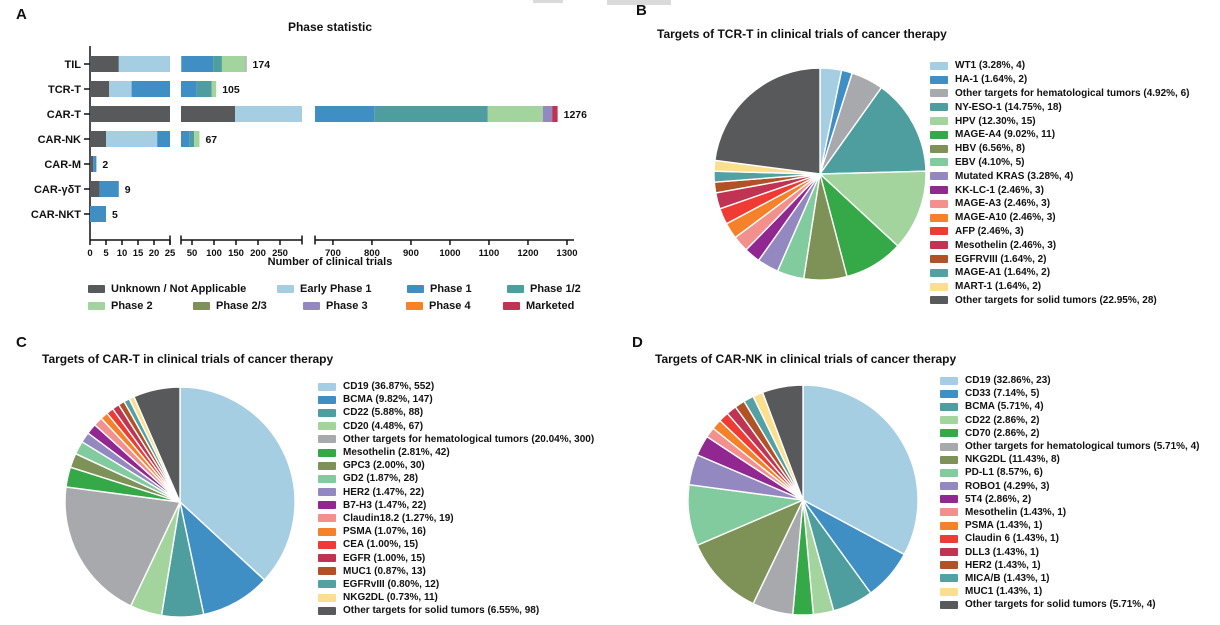  What do you see at coordinates (262, 65) in the screenshot?
I see `svg-text: 174` at bounding box center [262, 65].